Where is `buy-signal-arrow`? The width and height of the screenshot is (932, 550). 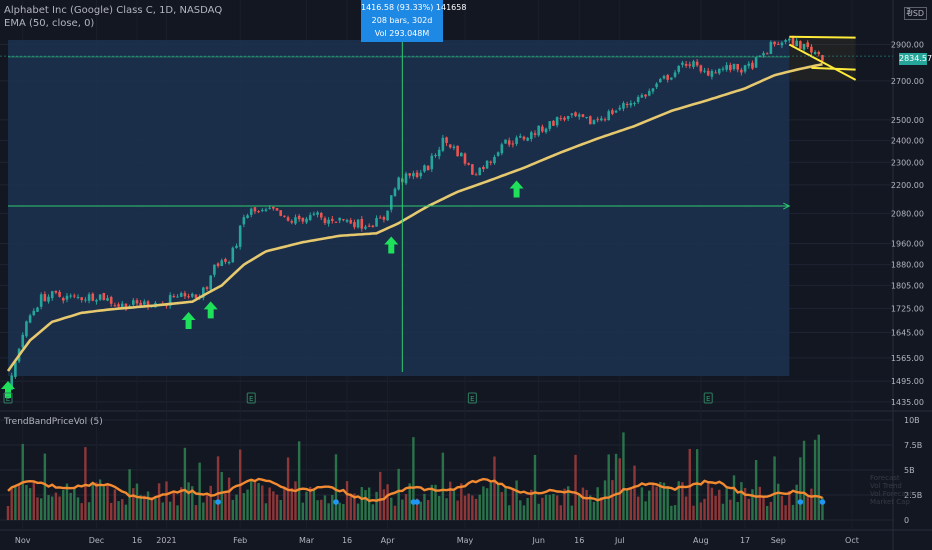
buy-signal-arrow is located at coordinates (516, 189).